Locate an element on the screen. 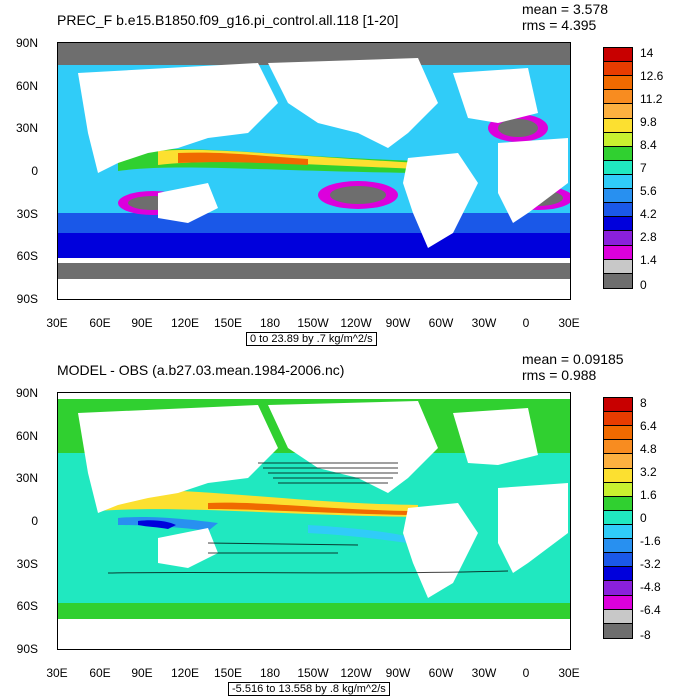 This screenshot has width=700, height=700. mean-value: mean = 0.09185 is located at coordinates (573, 359).